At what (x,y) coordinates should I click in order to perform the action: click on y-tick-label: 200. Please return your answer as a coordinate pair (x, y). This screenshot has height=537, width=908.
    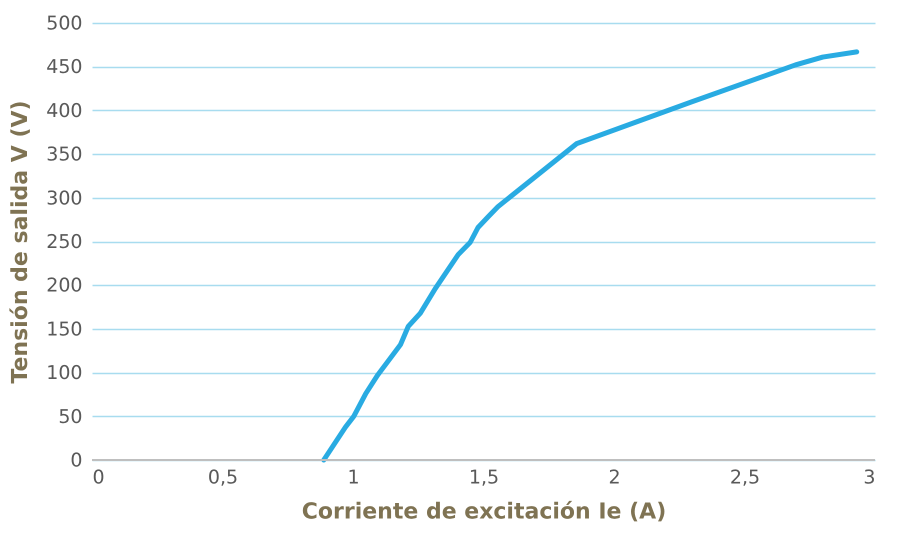
    Looking at the image, I should click on (64, 285).